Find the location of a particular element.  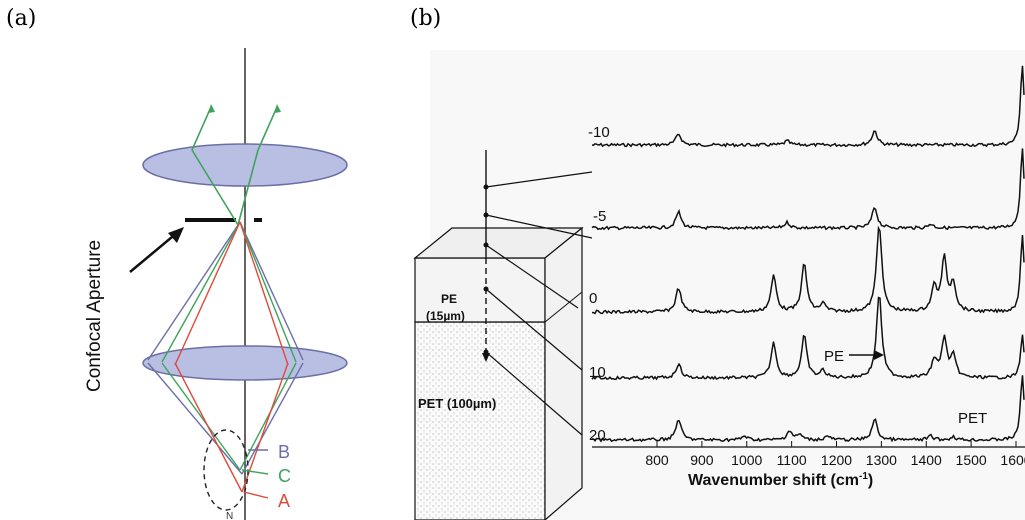

converging-rays is located at coordinates (225, 293).